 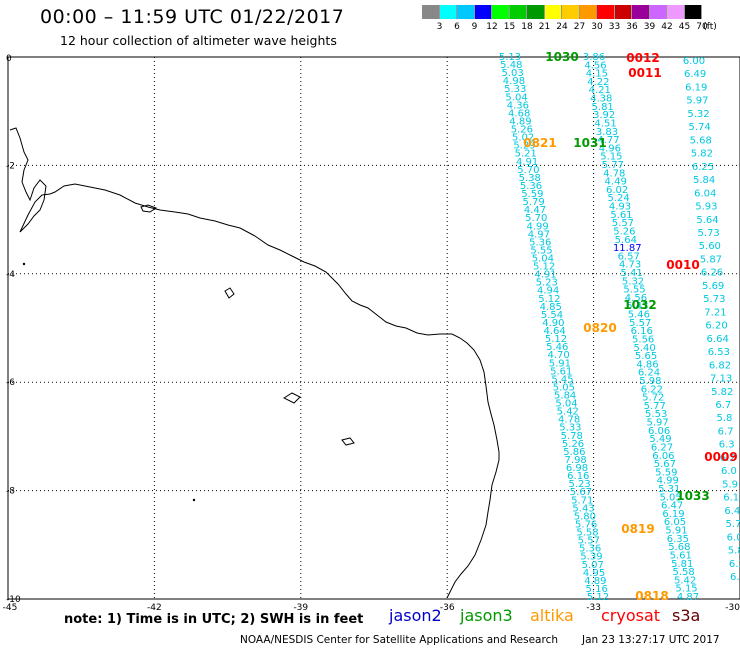 I want to click on map-title: 00:00 – 11:59 UTC 01/22/2017, so click(x=192, y=17).